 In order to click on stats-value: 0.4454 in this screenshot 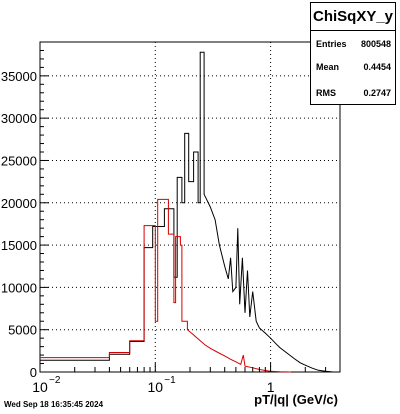, I will do `click(377, 67)`.